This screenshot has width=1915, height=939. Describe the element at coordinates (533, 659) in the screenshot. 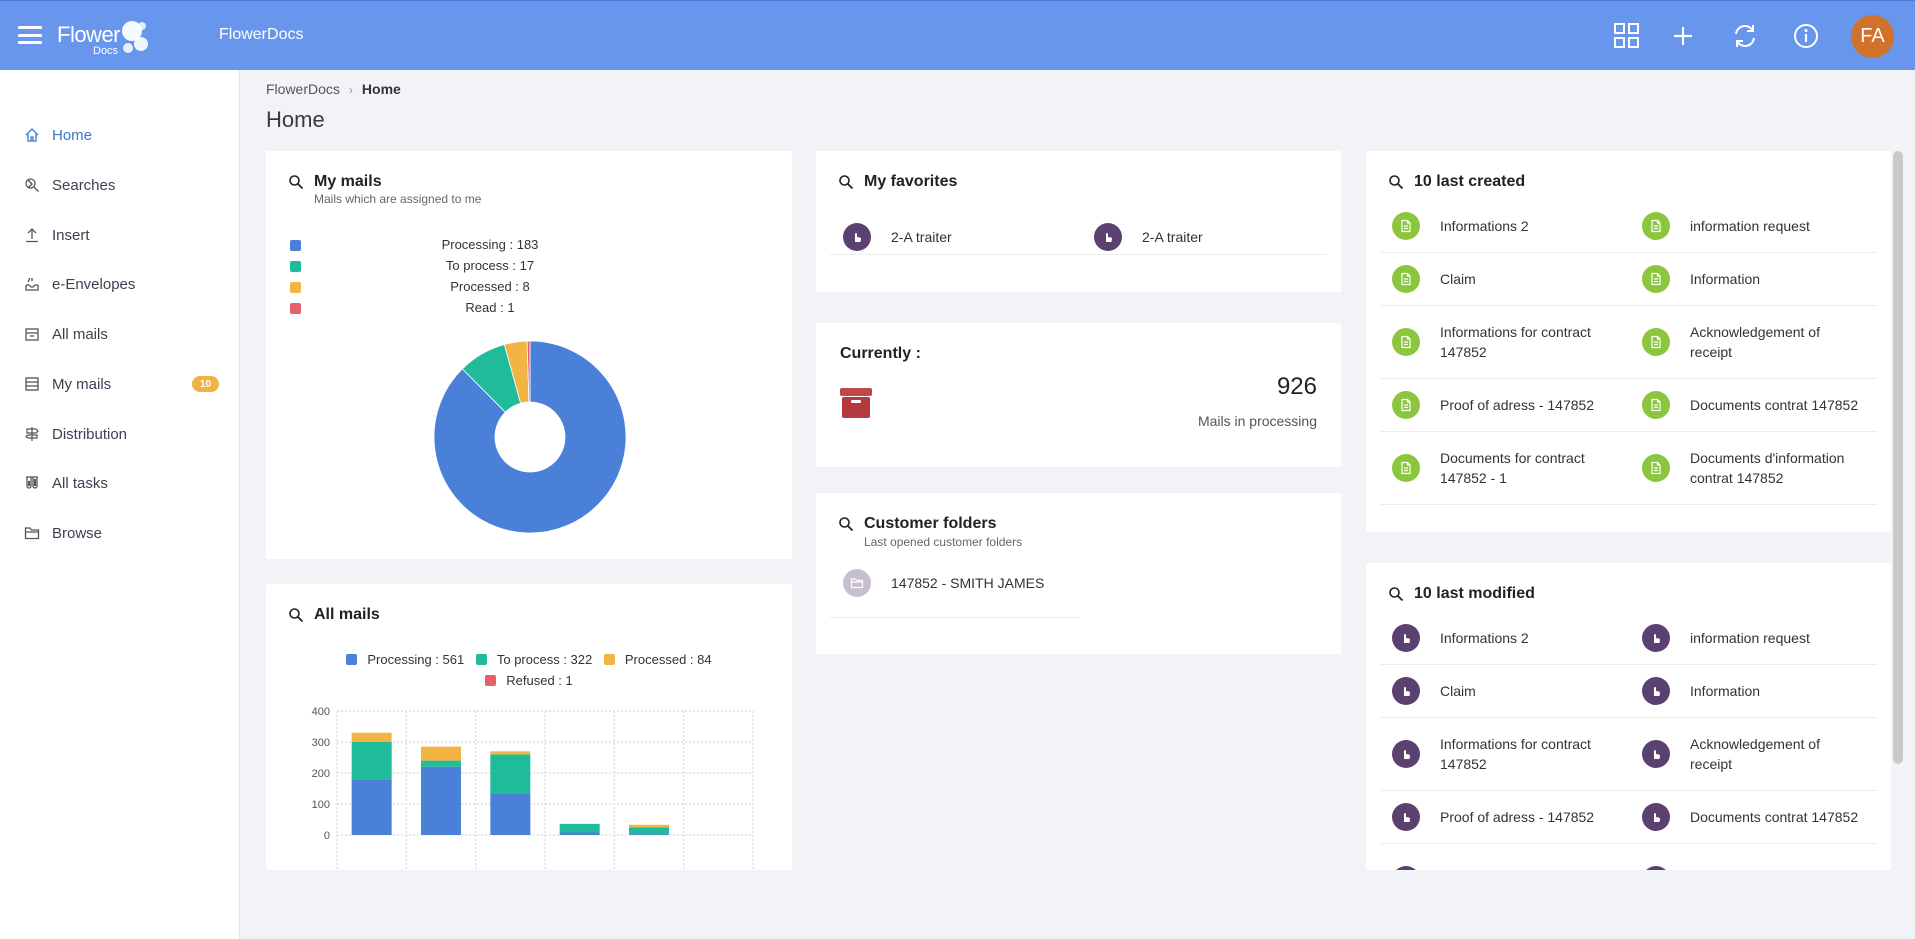

I see `legend-item: To process : 322` at that location.